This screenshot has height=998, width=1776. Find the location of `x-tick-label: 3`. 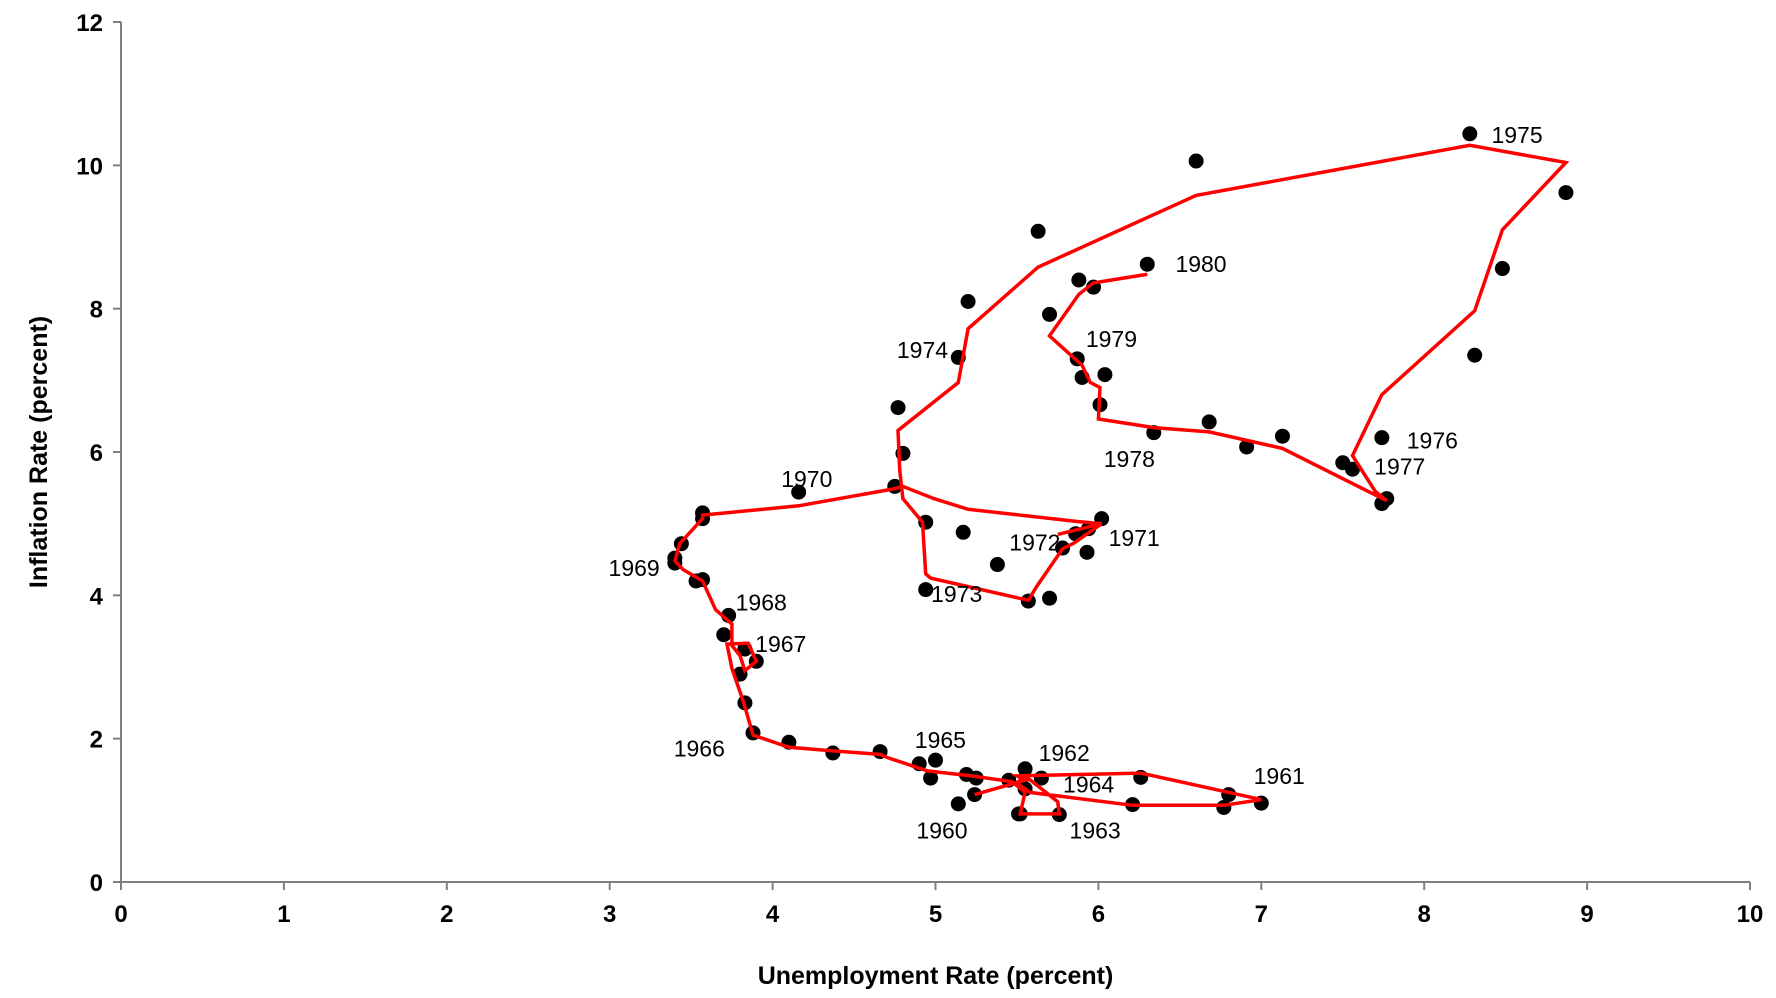

x-tick-label: 3 is located at coordinates (609, 914).